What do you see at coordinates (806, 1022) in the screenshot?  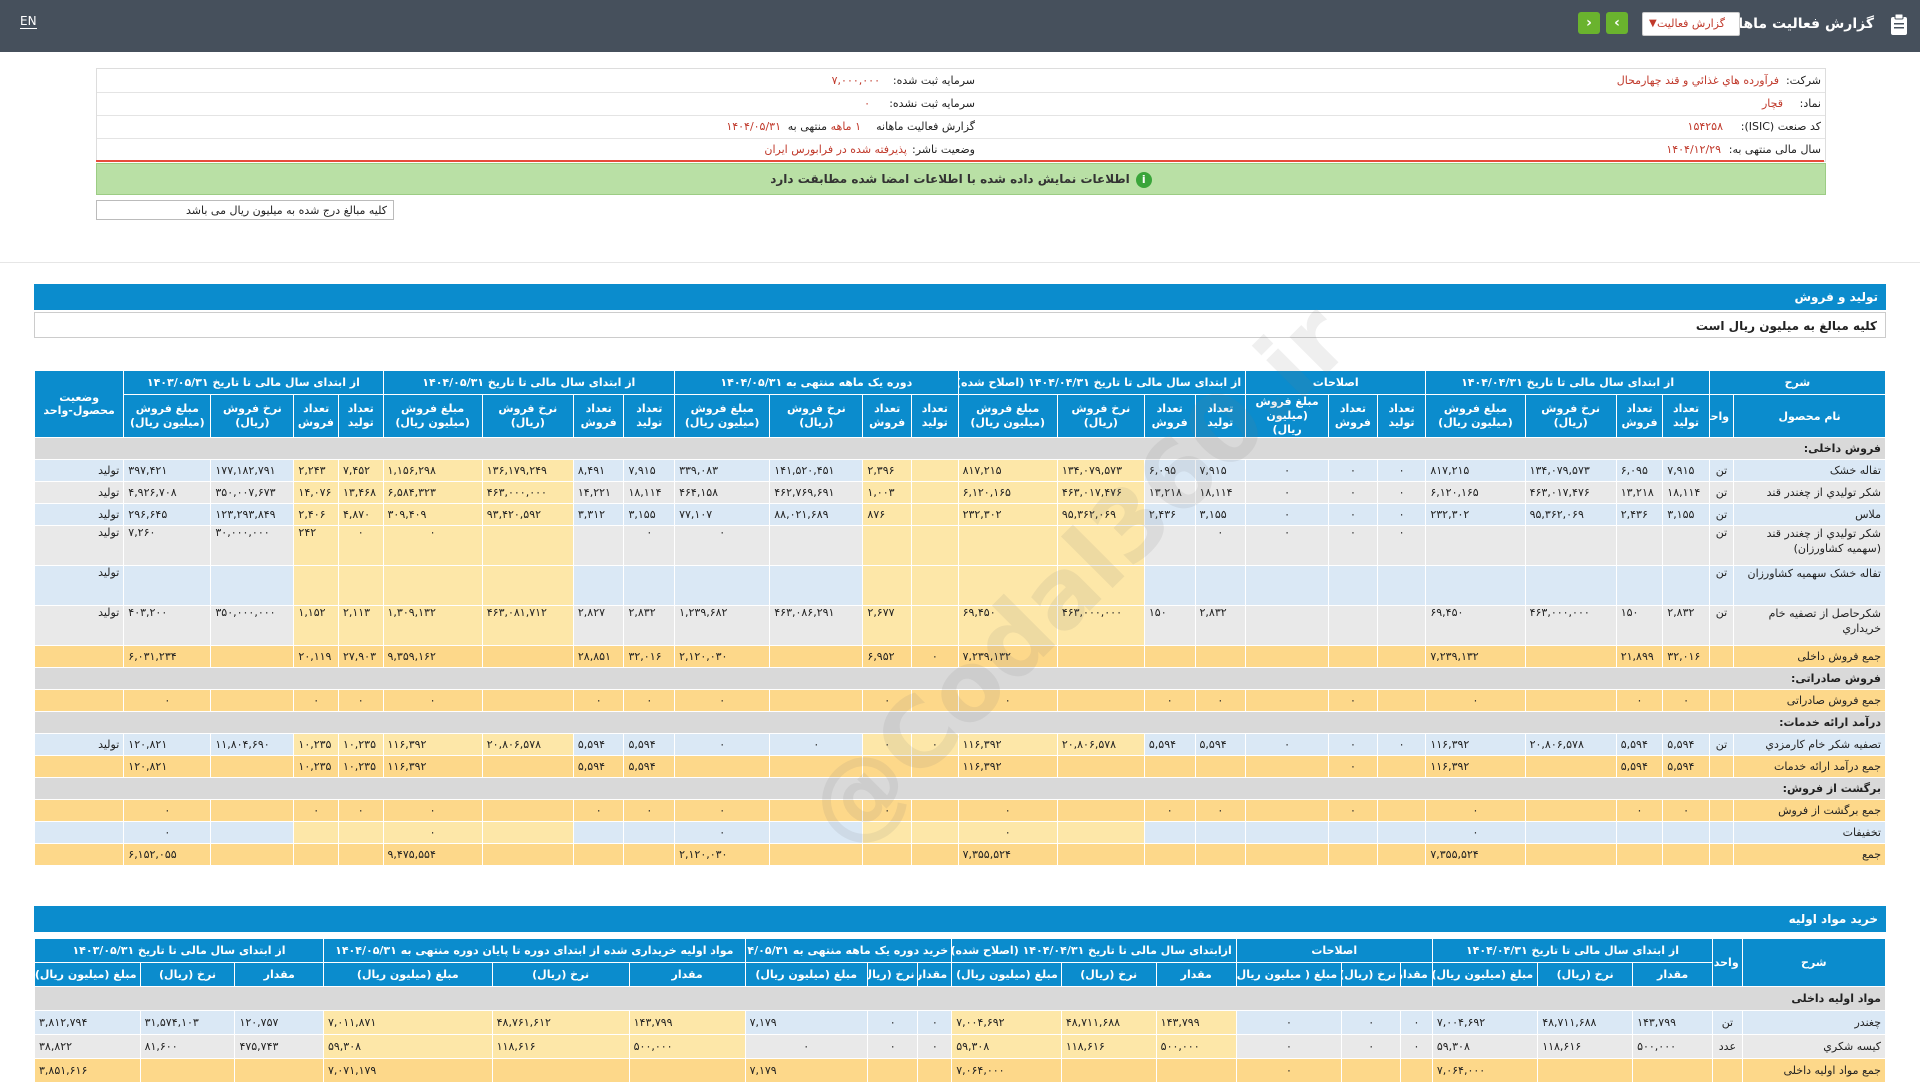 I see `table-cell: ۷,۱۷۹` at bounding box center [806, 1022].